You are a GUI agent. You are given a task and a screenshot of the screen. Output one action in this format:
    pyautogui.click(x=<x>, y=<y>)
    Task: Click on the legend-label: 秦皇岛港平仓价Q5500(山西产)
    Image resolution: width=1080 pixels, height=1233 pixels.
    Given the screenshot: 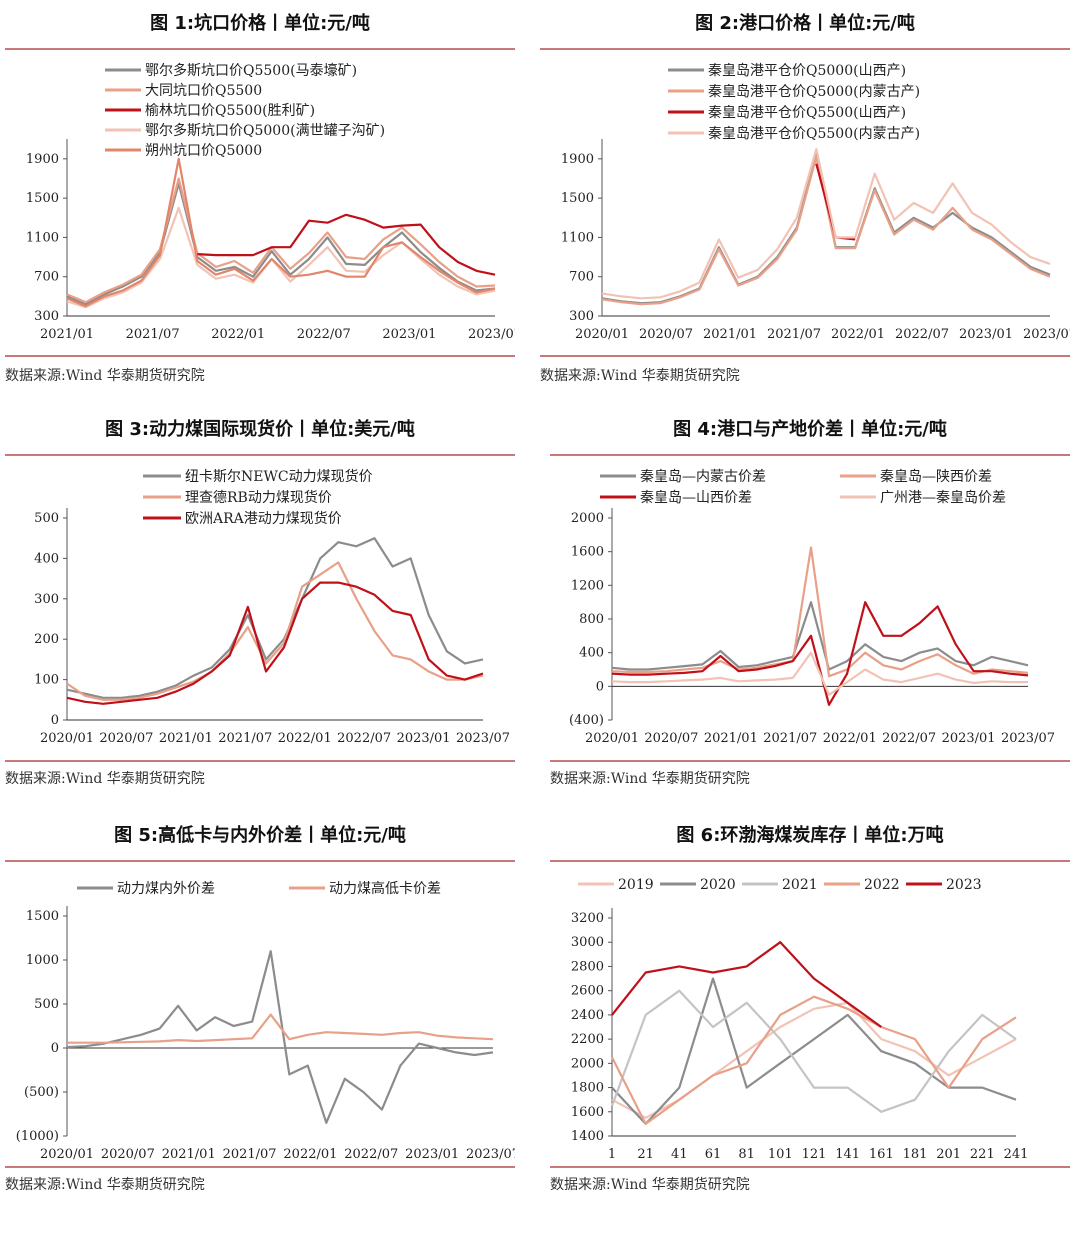 What is the action you would take?
    pyautogui.click(x=807, y=113)
    